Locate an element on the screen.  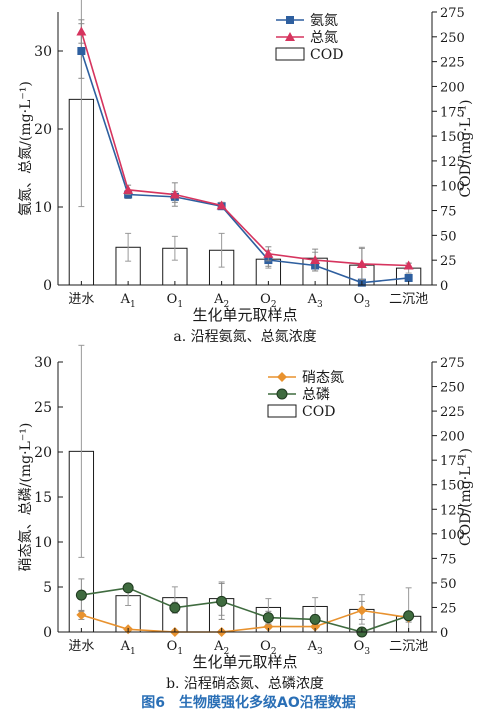
figure-caption: 图6 生物膜强化多级AO沿程数据 is located at coordinates (248, 703).